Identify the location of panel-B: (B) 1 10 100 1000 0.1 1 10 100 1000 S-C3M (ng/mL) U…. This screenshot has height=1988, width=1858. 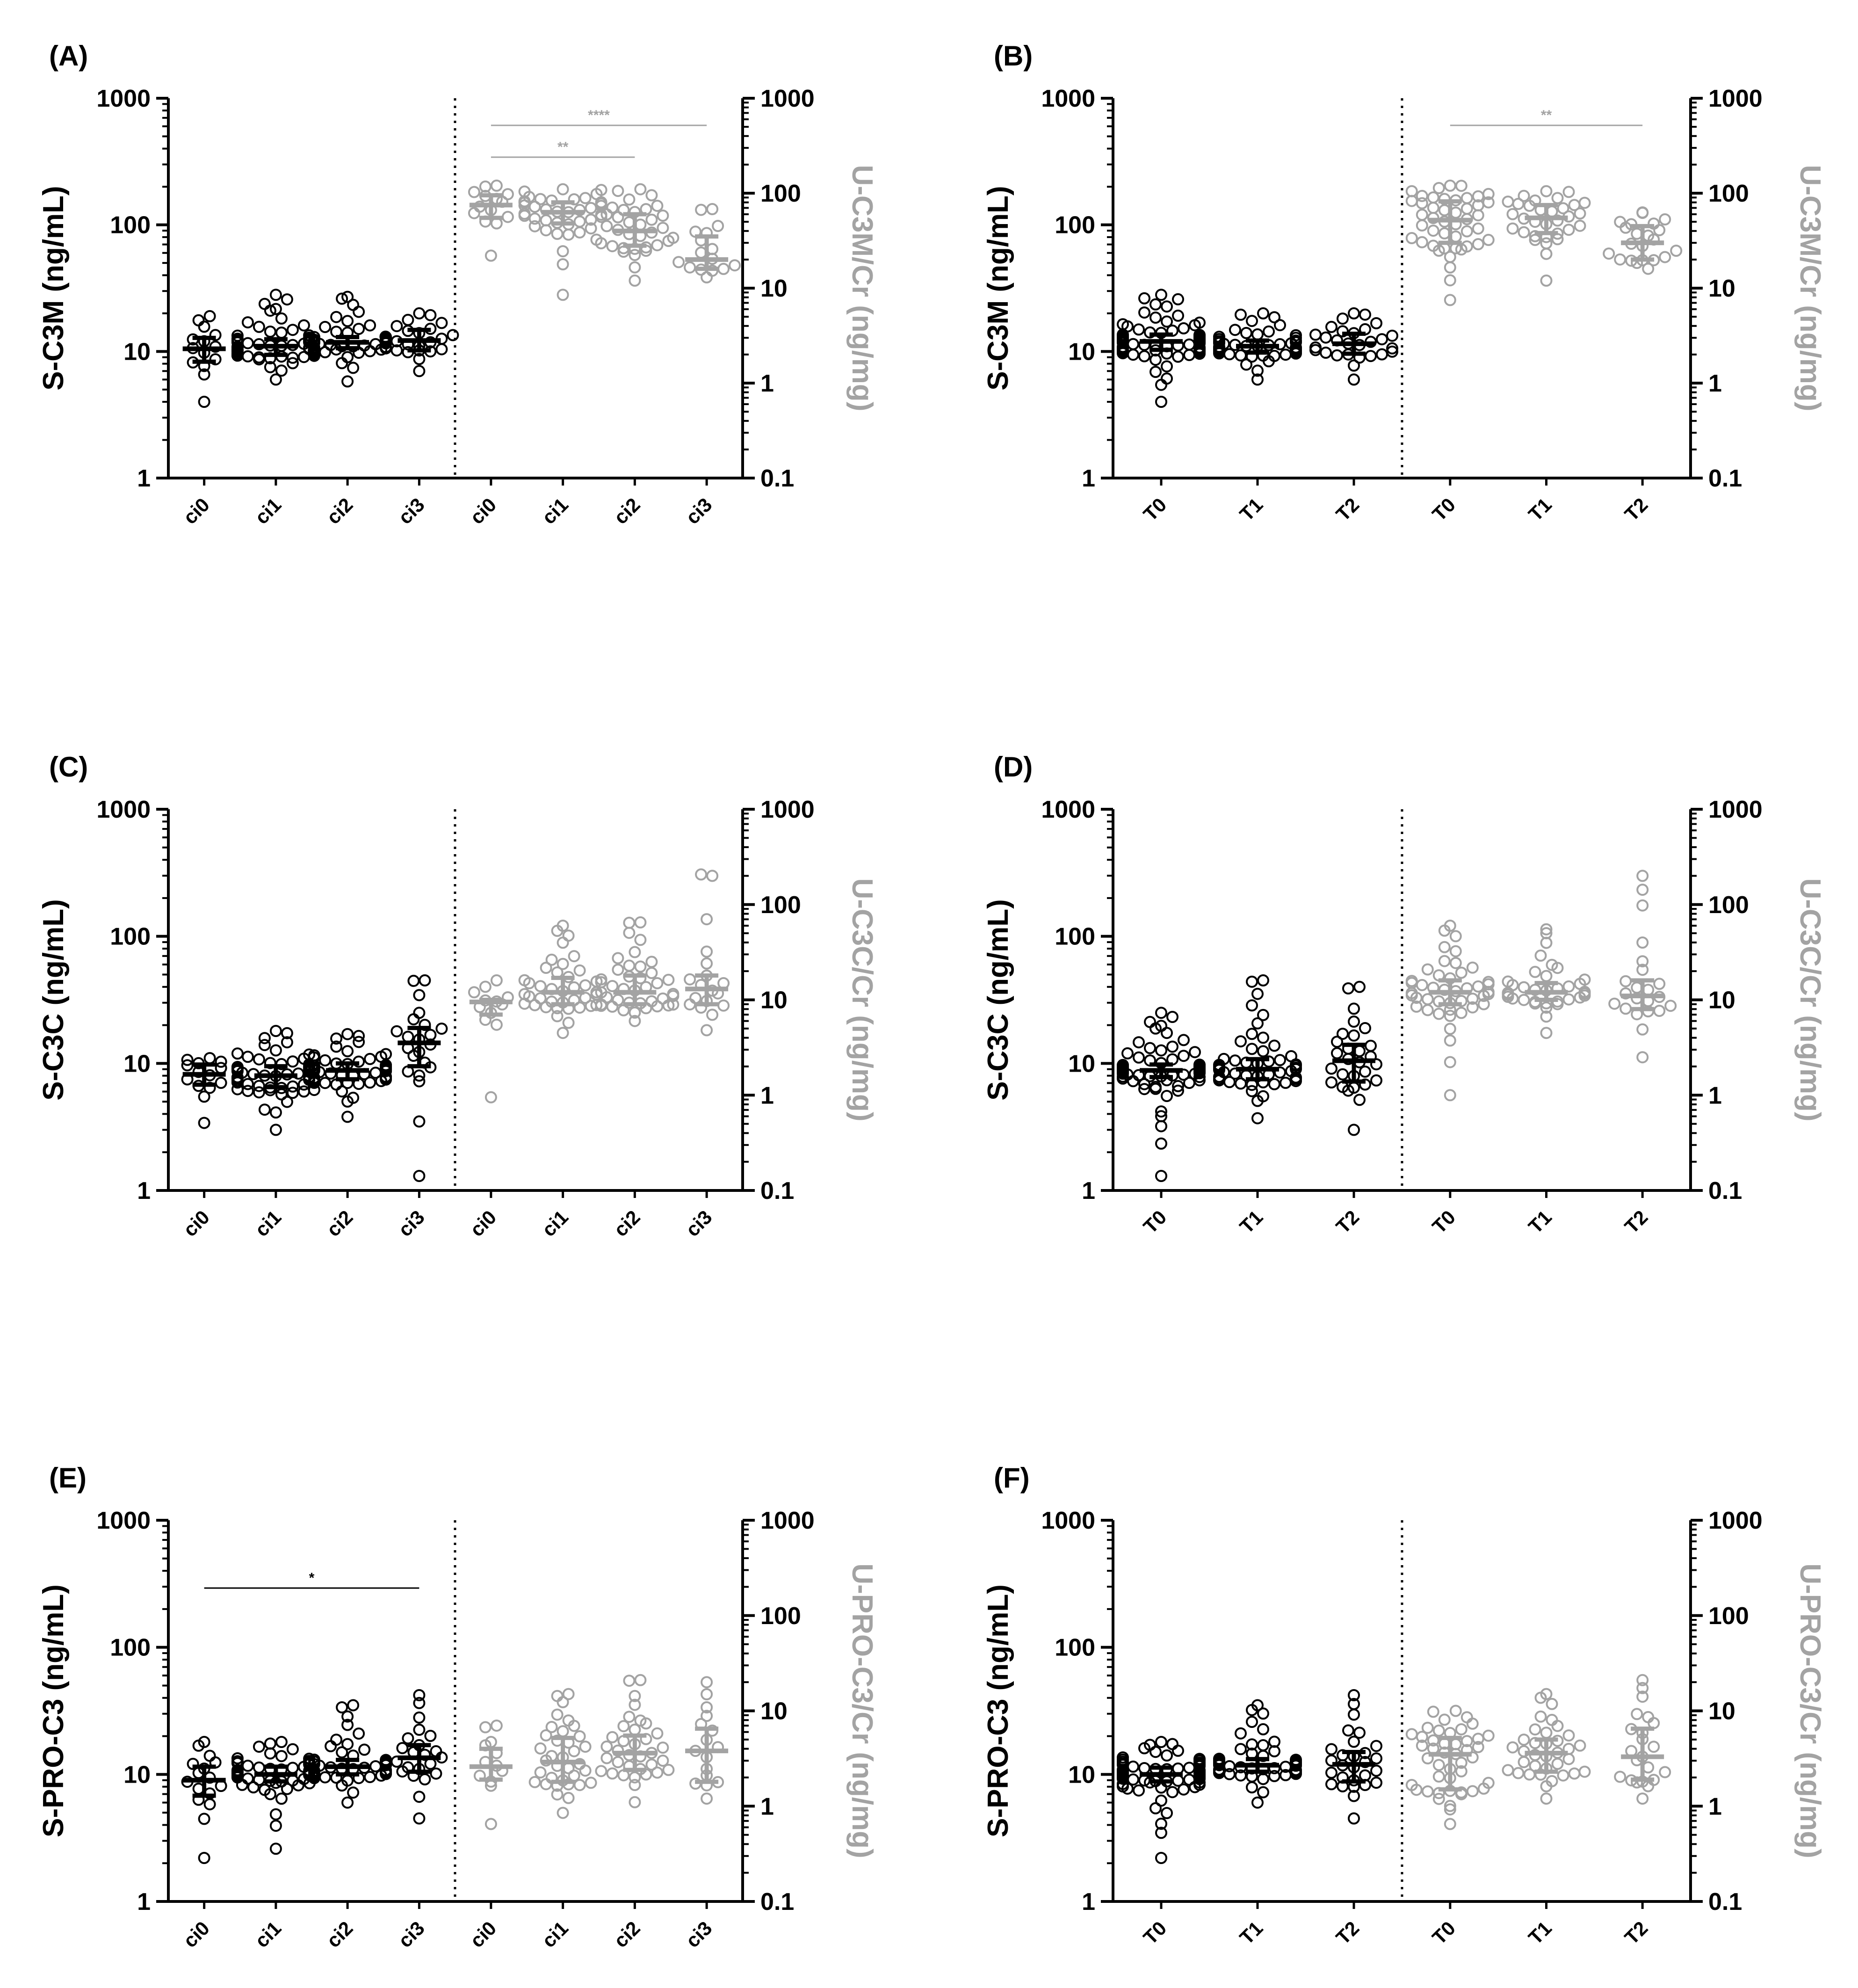
(1404, 282).